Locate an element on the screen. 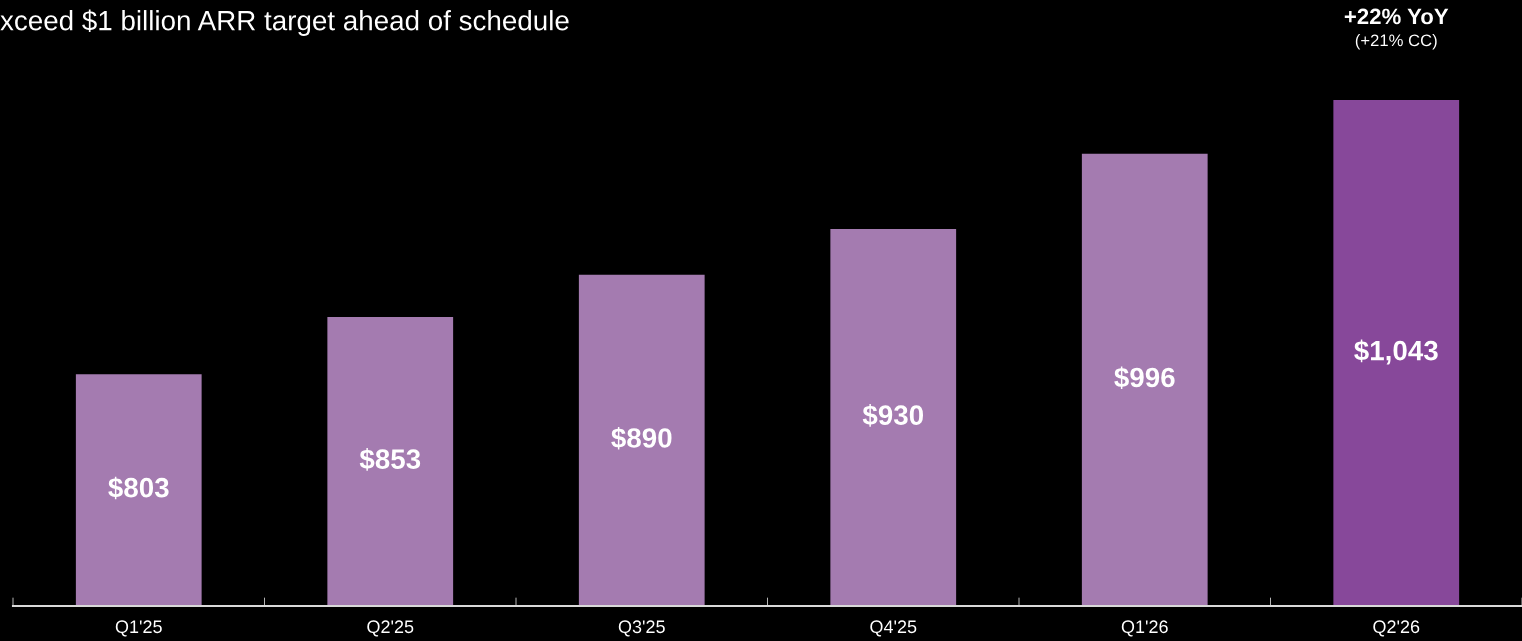 The height and width of the screenshot is (641, 1522). data-label: $1,043 is located at coordinates (1396, 352).